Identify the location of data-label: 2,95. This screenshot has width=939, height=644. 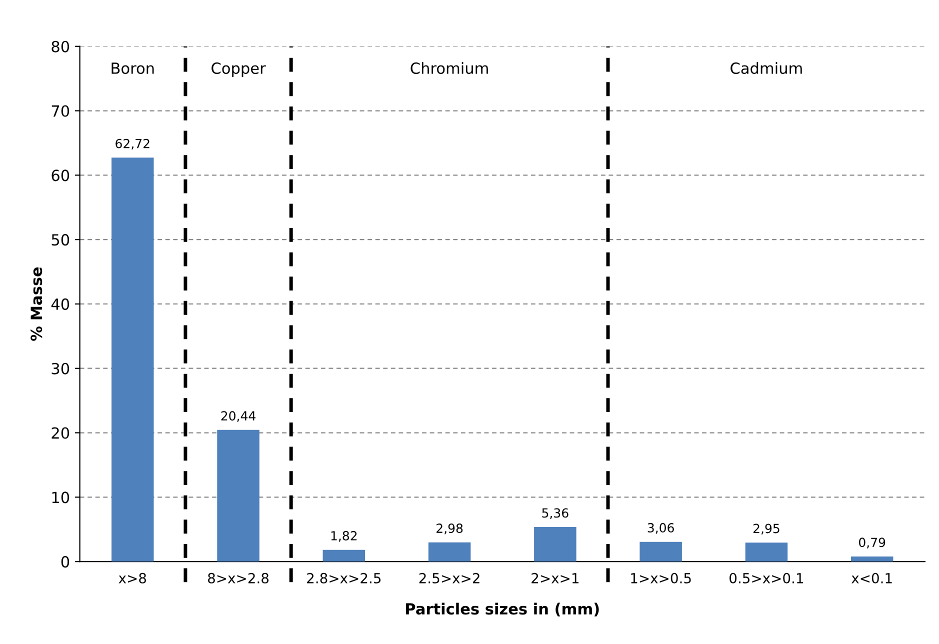
(766, 529).